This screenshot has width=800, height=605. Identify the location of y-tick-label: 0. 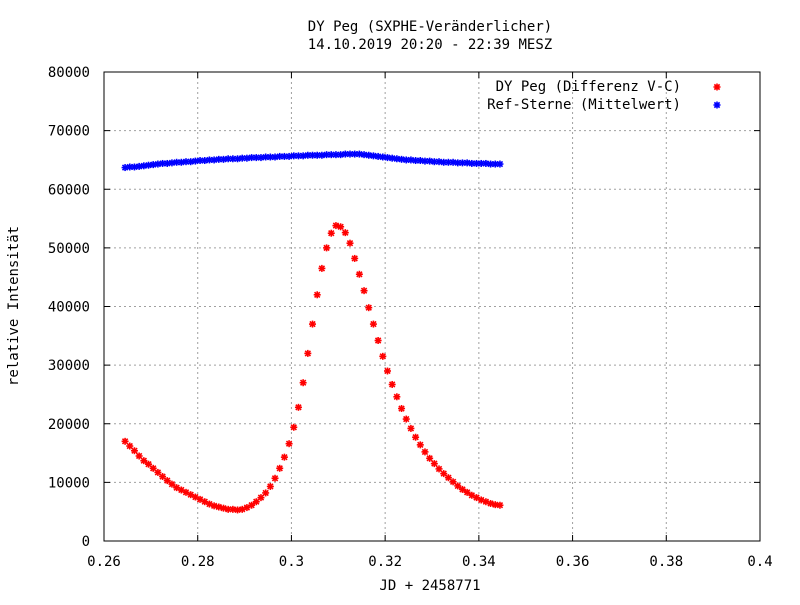
(86, 542).